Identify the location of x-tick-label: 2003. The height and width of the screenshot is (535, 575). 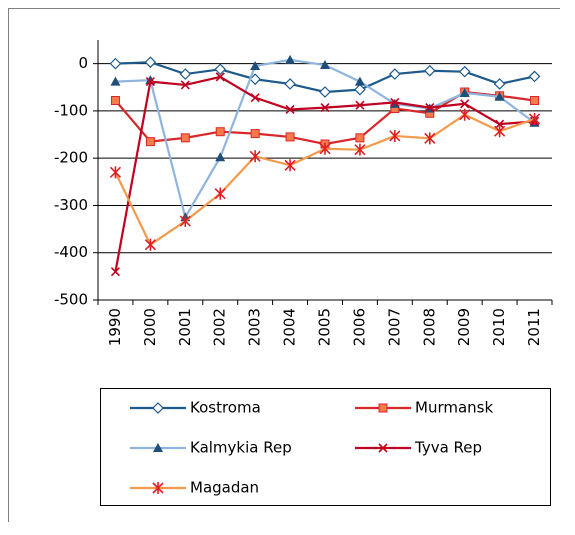
(255, 327).